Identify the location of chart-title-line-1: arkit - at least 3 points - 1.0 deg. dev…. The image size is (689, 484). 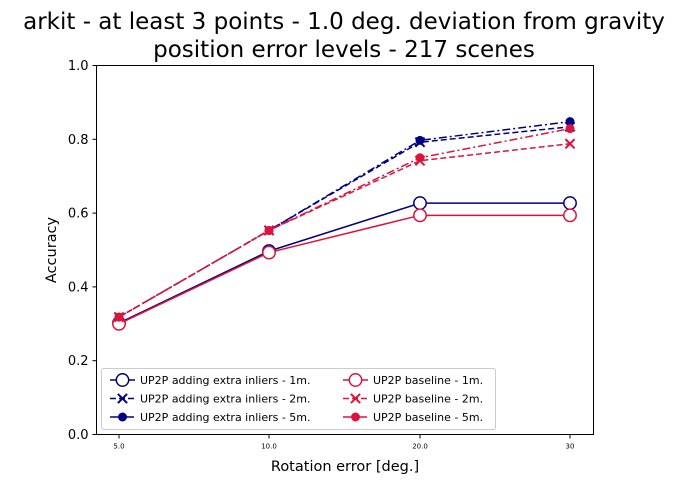
(344, 22).